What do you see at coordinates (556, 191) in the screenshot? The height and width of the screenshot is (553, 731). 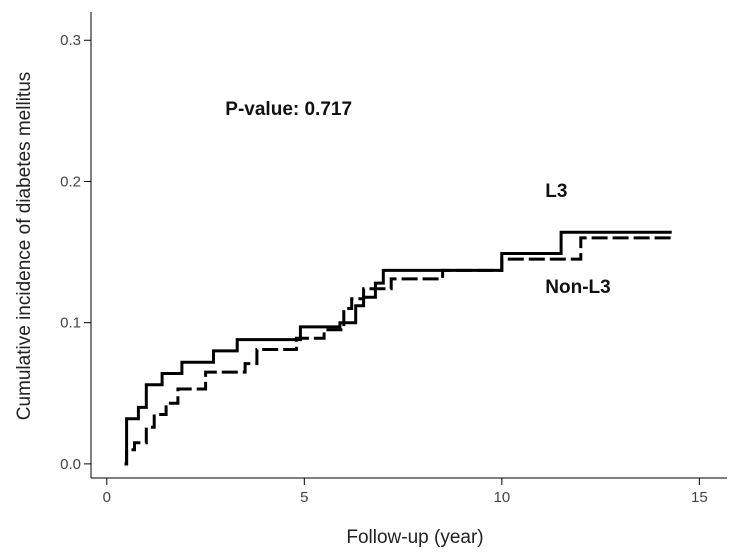 I see `l3-label: L3` at bounding box center [556, 191].